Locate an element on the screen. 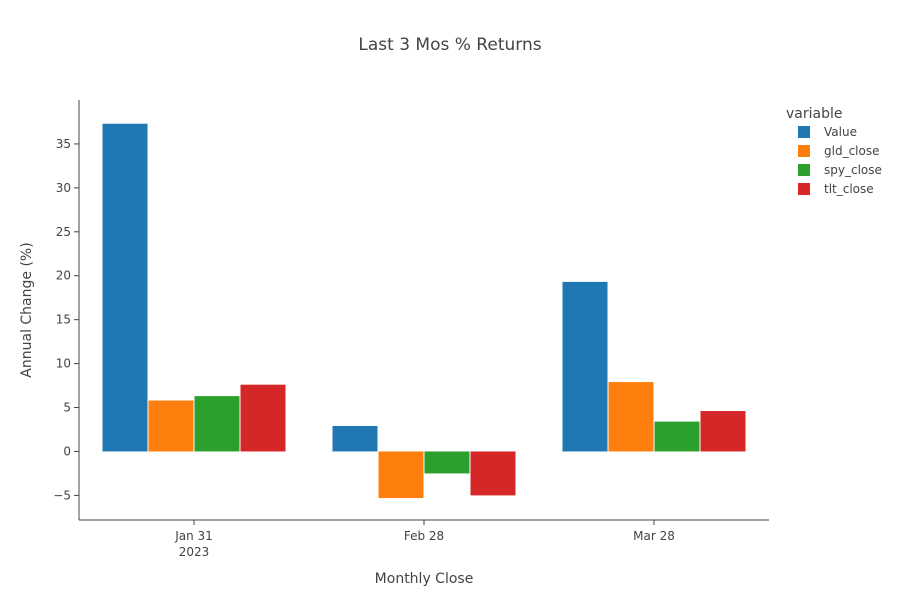 This screenshot has width=900, height=600. x-ticks-group: Jan 31 2023 Feb 28 Mar 28 is located at coordinates (424, 539).